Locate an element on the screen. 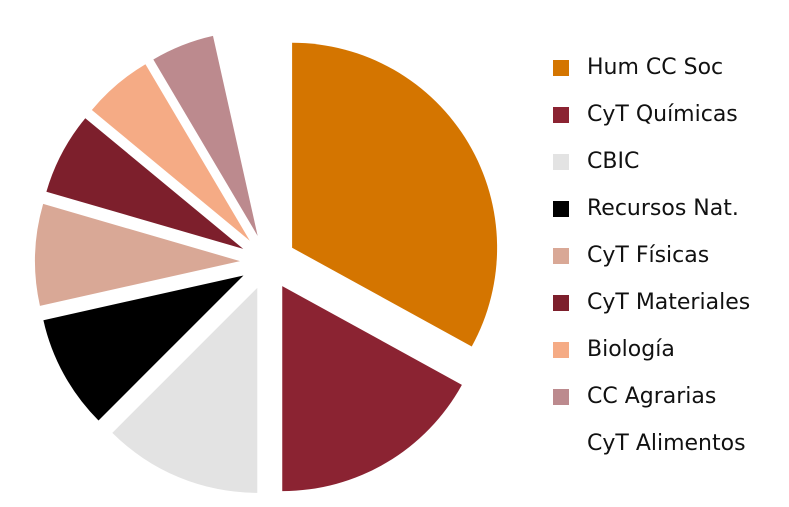 The height and width of the screenshot is (507, 789). legend-label: Biología is located at coordinates (631, 349).